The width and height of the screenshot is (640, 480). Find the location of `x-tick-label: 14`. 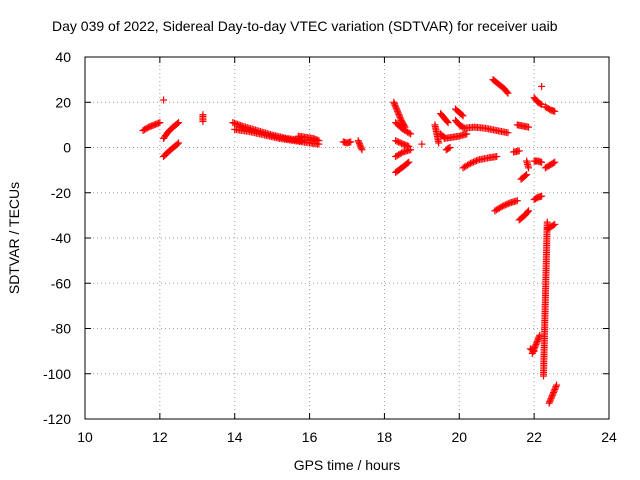

x-tick-label: 14 is located at coordinates (235, 437).